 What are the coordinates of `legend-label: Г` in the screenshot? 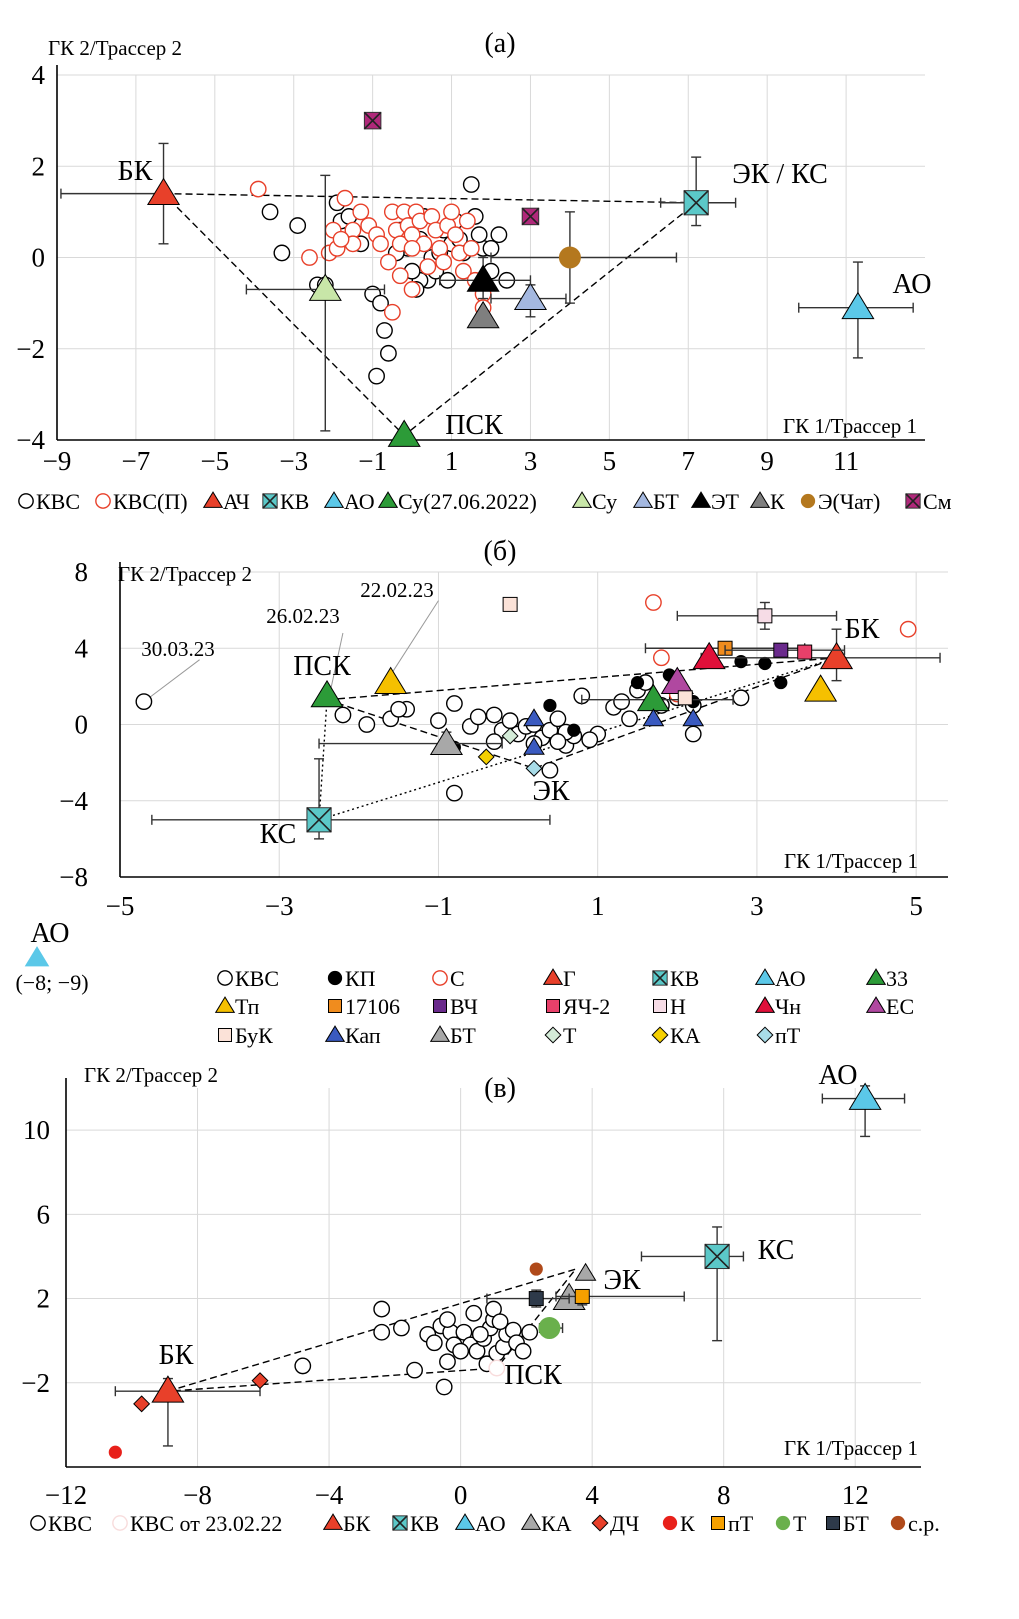 It's located at (569, 978).